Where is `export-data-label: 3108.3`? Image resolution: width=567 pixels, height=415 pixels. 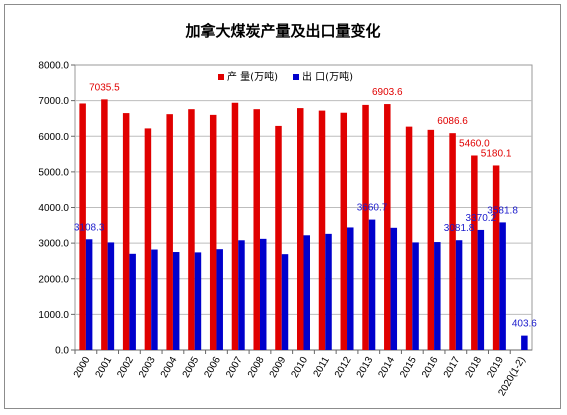 export-data-label: 3108.3 is located at coordinates (89, 227).